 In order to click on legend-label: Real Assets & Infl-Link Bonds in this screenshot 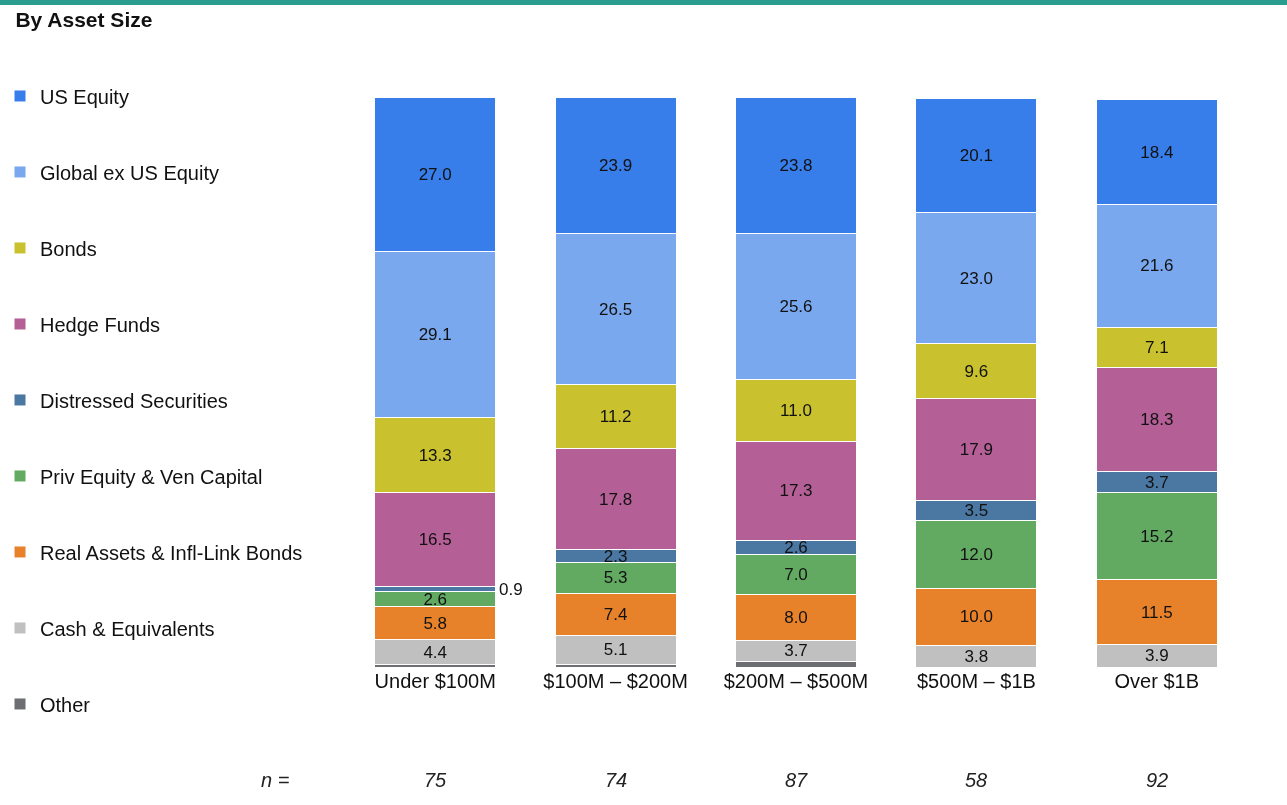, I will do `click(171, 552)`.